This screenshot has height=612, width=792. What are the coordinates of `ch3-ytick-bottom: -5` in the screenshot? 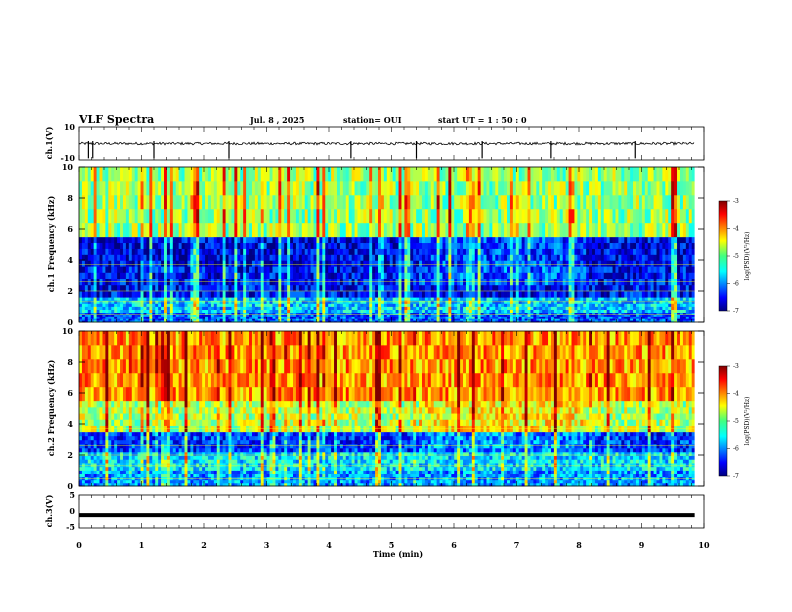 It's located at (70, 527).